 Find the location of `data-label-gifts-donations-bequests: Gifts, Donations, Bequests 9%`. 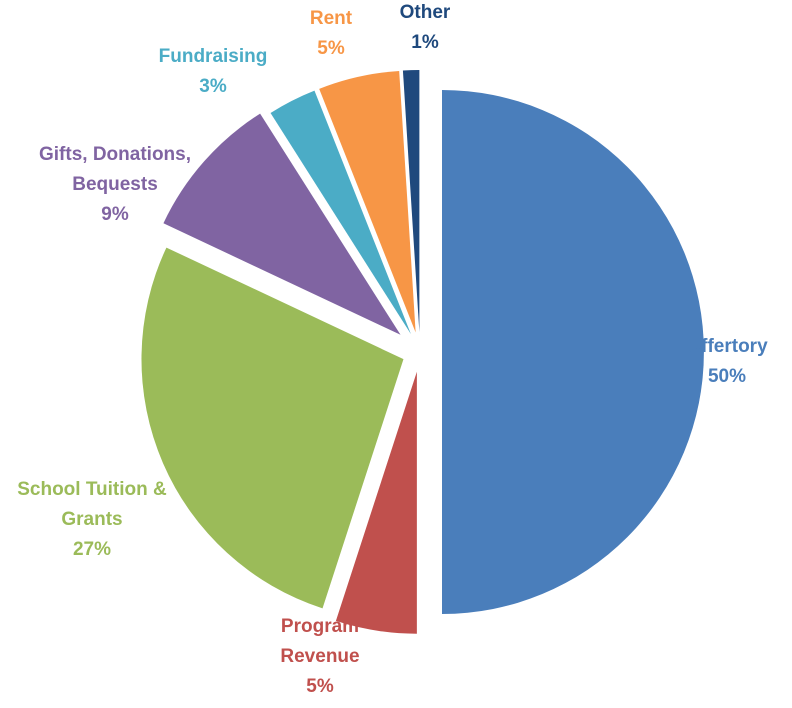

data-label-gifts-donations-bequests: Gifts, Donations, Bequests 9% is located at coordinates (115, 184).